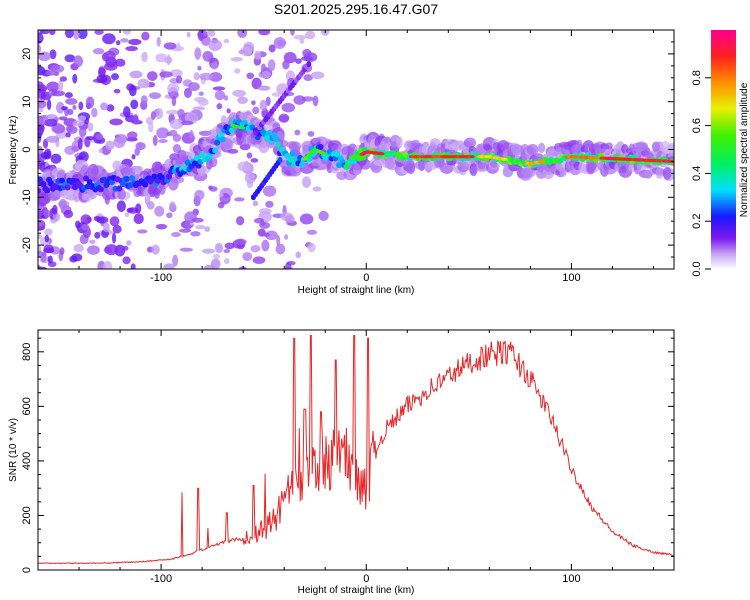  What do you see at coordinates (356, 9) in the screenshot?
I see `figure-title: S201.2025.295.16.47.G07` at bounding box center [356, 9].